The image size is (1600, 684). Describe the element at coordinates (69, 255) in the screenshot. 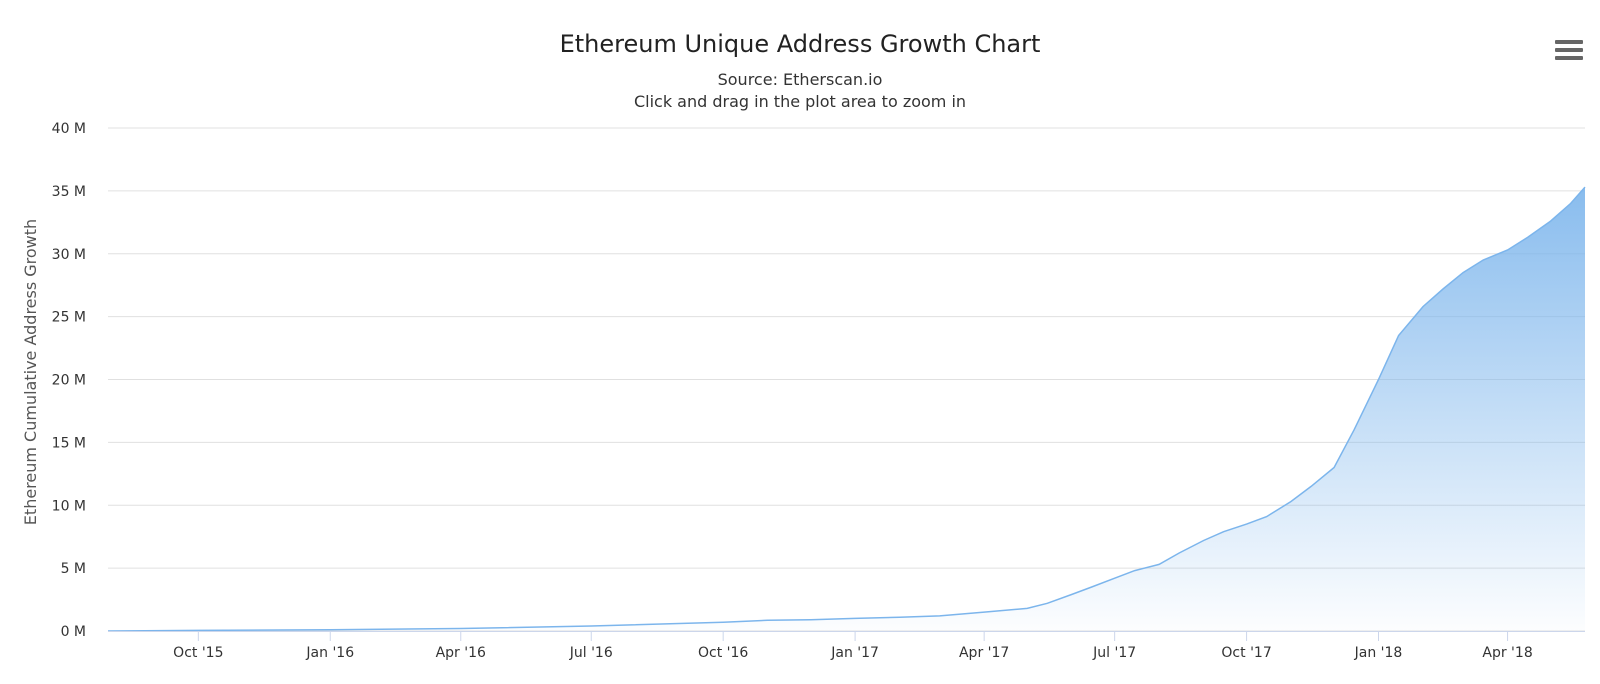

I see `y-tick-label: 30 M` at that location.